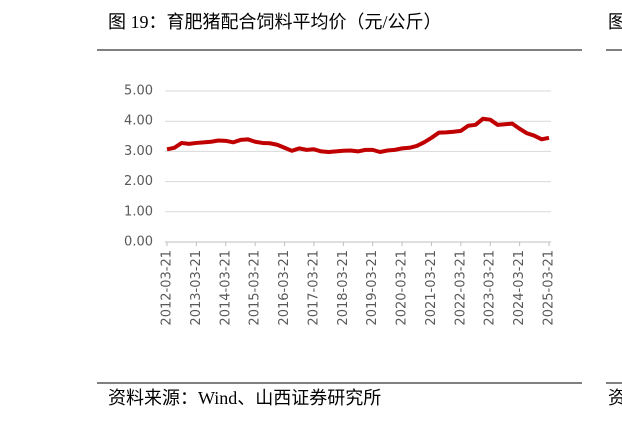  What do you see at coordinates (519, 288) in the screenshot?
I see `x-tick-label: 2024-03-21` at bounding box center [519, 288].